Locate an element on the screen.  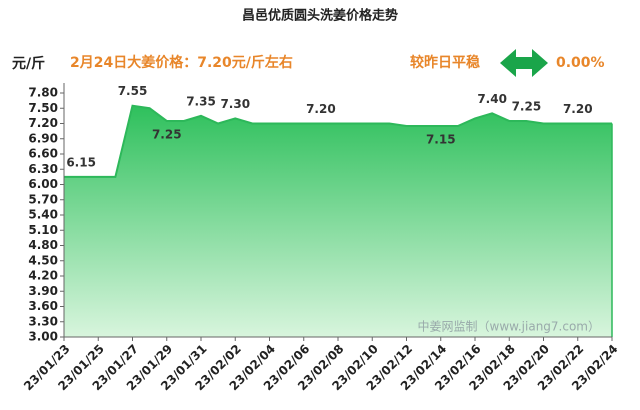
data-label: 7.40 is located at coordinates (492, 99).